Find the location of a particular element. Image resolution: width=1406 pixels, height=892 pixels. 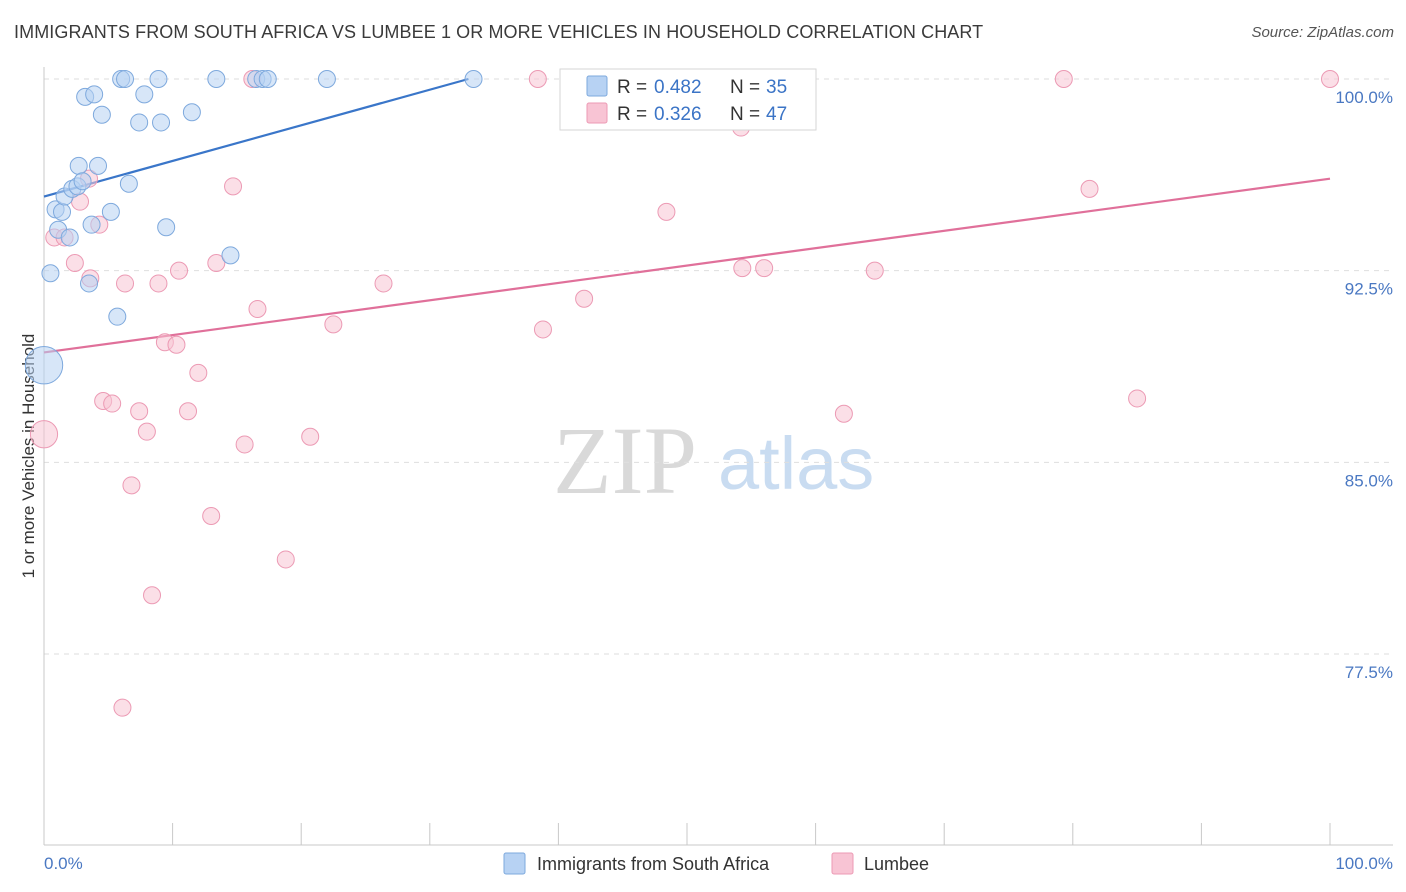

legend-n-value-pink: 47 is located at coordinates (776, 114).